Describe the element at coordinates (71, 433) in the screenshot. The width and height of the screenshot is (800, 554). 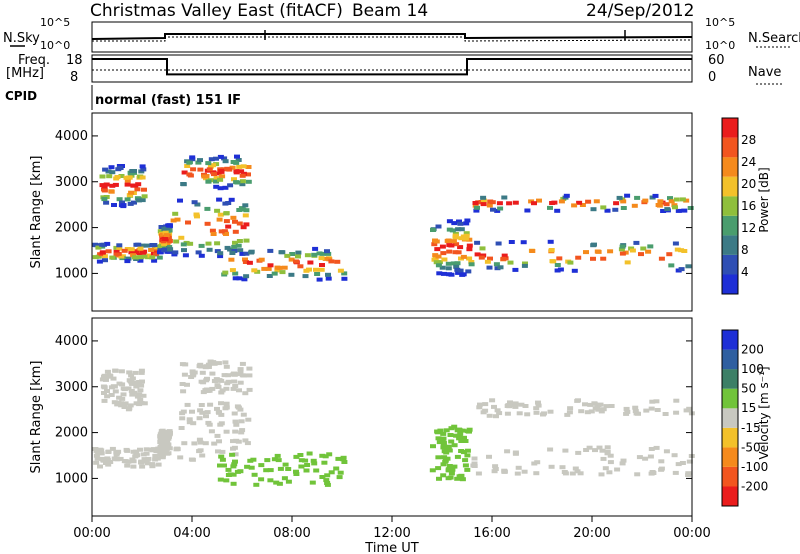
I see `y-tick-label: 2000` at that location.